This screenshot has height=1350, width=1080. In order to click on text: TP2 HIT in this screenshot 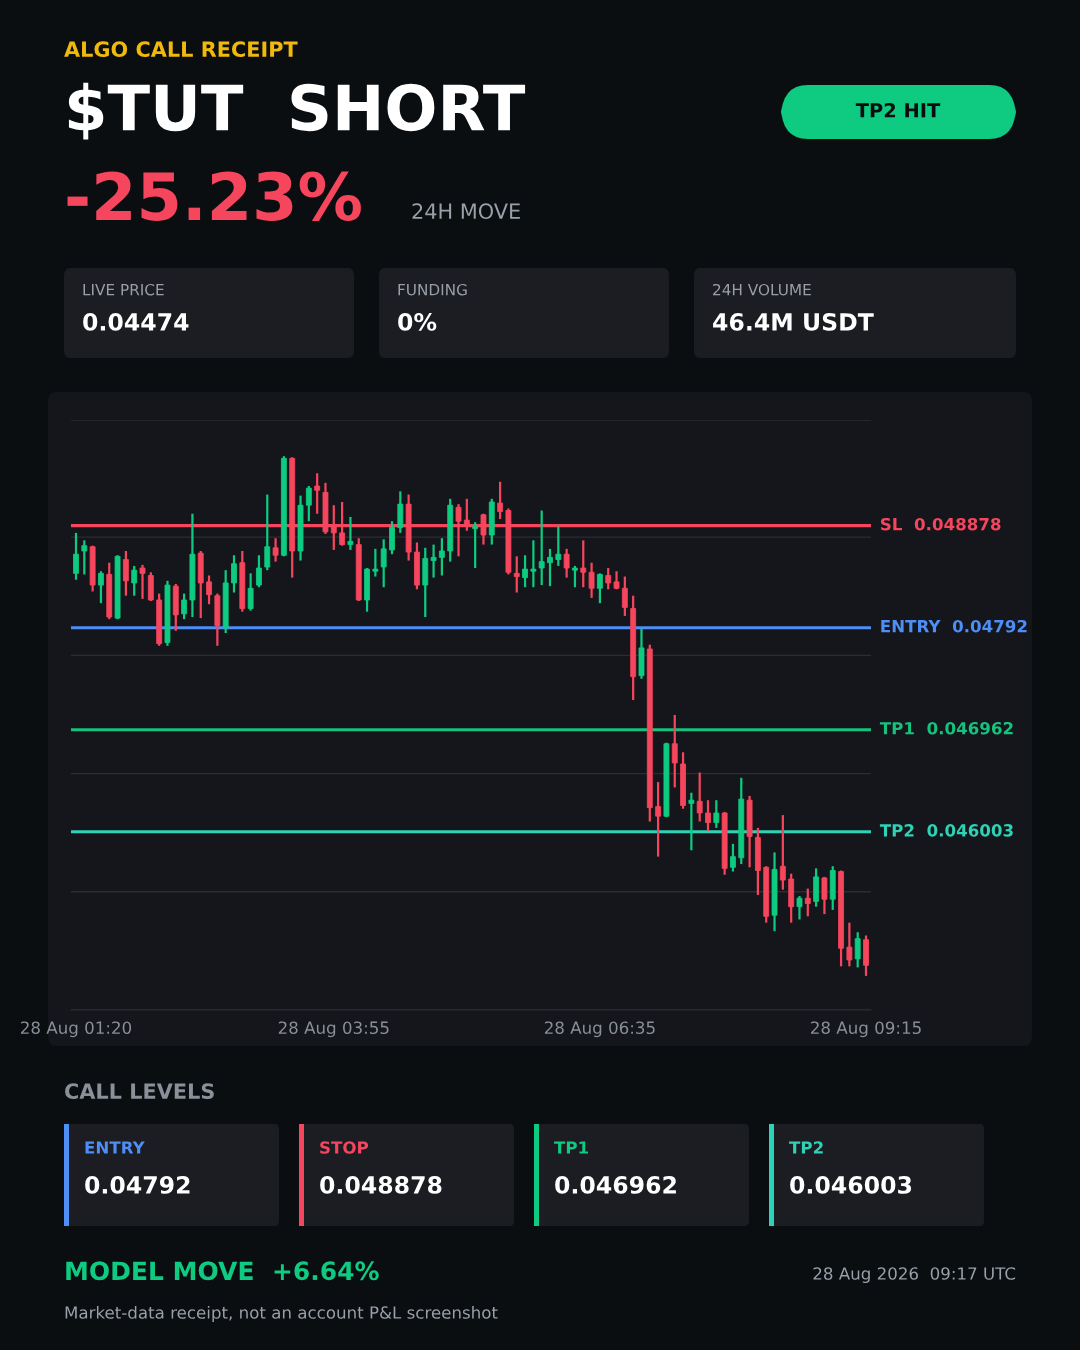, I will do `click(898, 110)`.